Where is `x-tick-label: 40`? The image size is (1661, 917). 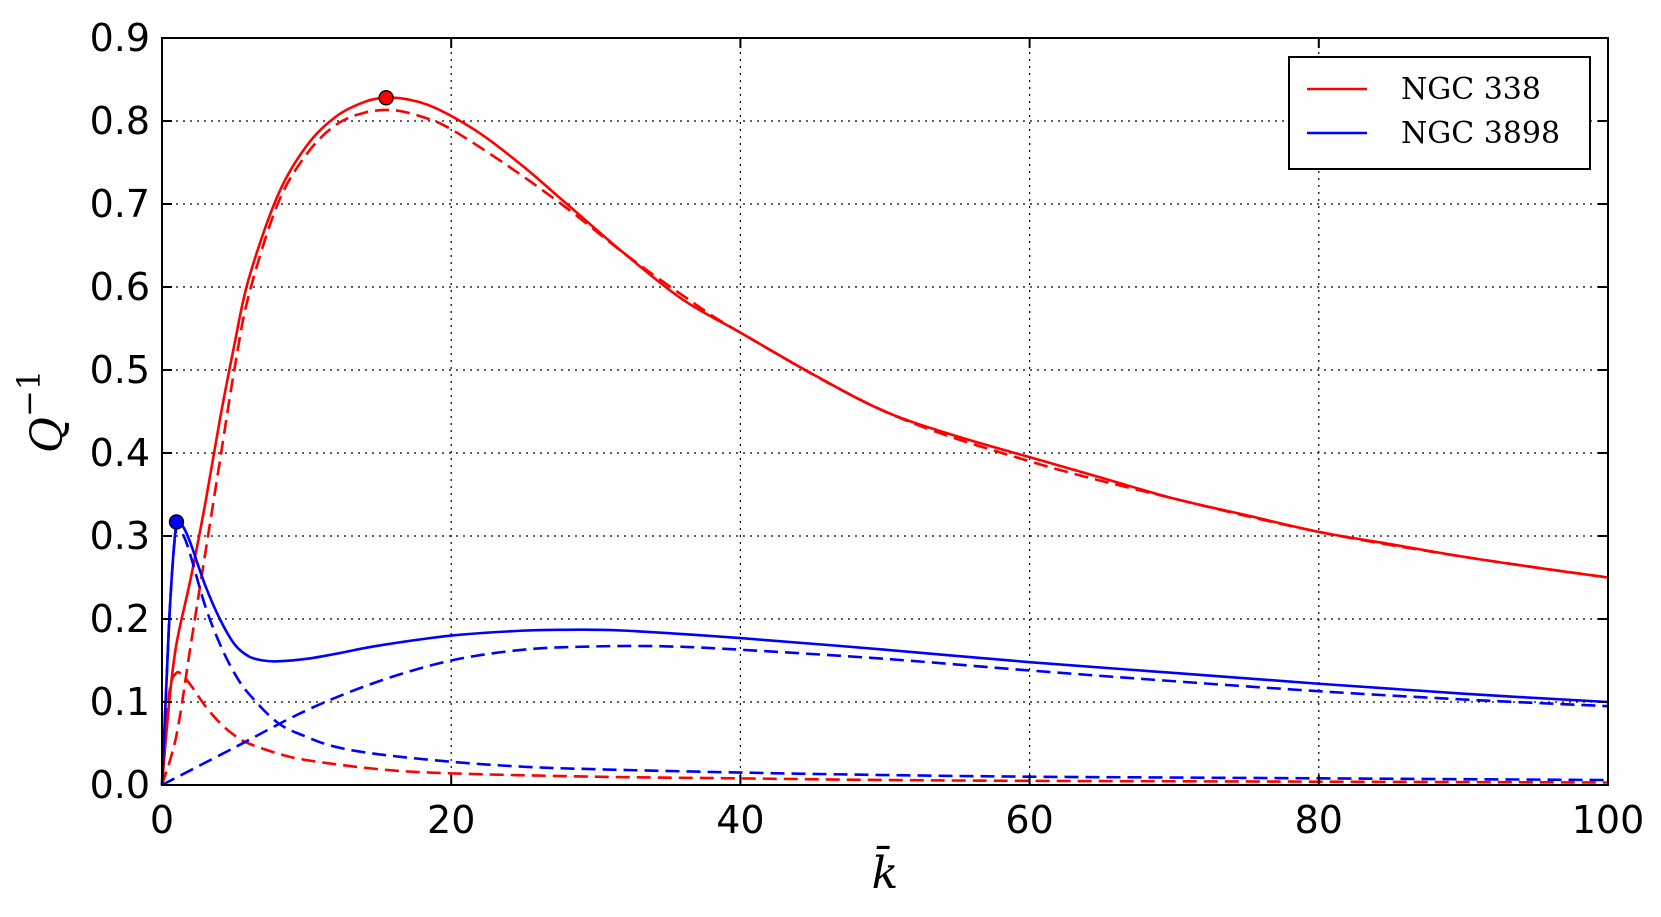 x-tick-label: 40 is located at coordinates (740, 820).